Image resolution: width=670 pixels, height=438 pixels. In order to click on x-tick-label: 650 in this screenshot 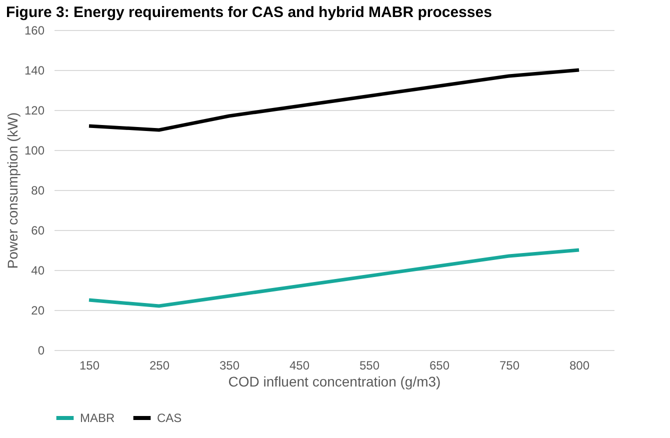, I will do `click(439, 365)`.